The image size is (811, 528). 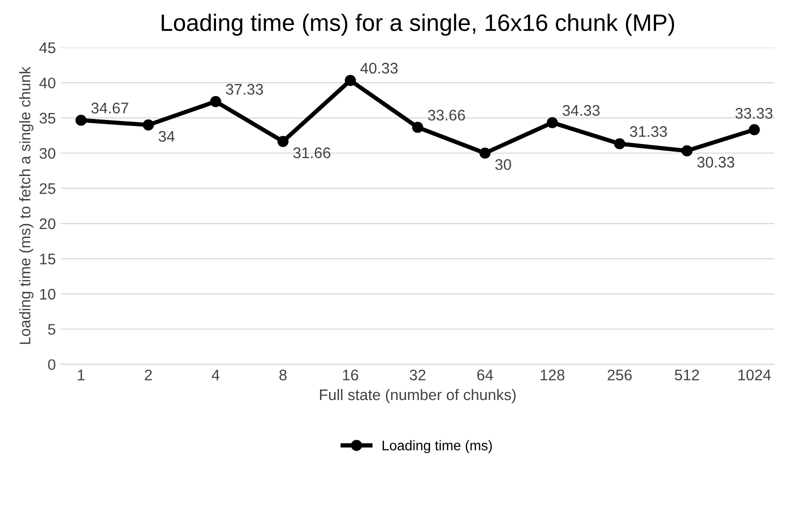 What do you see at coordinates (503, 164) in the screenshot?
I see `data-label: 30` at bounding box center [503, 164].